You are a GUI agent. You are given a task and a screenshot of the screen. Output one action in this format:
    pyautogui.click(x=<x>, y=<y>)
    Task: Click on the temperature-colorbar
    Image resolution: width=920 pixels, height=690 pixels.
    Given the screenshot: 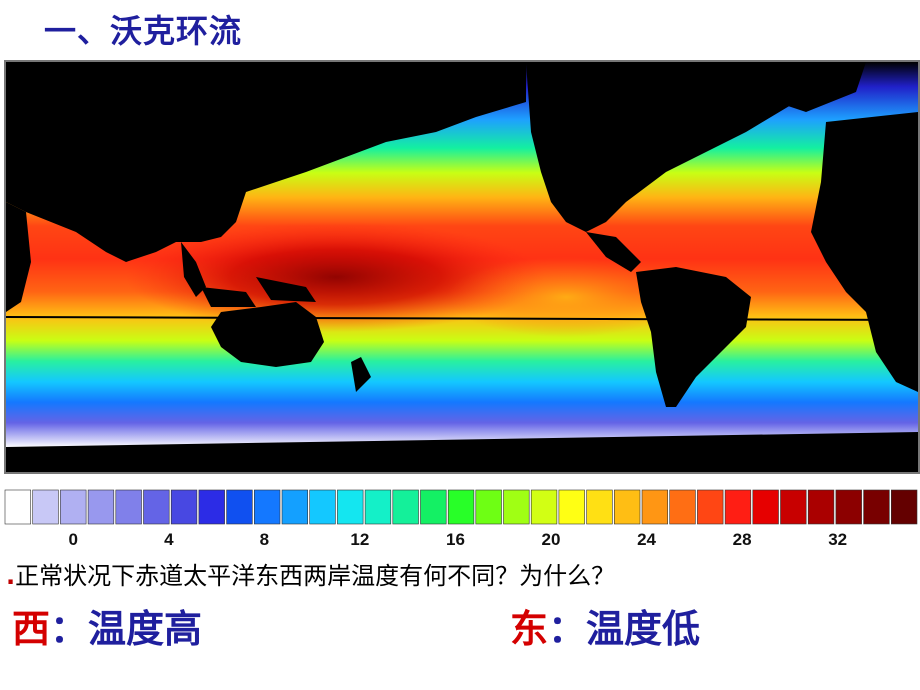 What is the action you would take?
    pyautogui.click(x=461, y=508)
    